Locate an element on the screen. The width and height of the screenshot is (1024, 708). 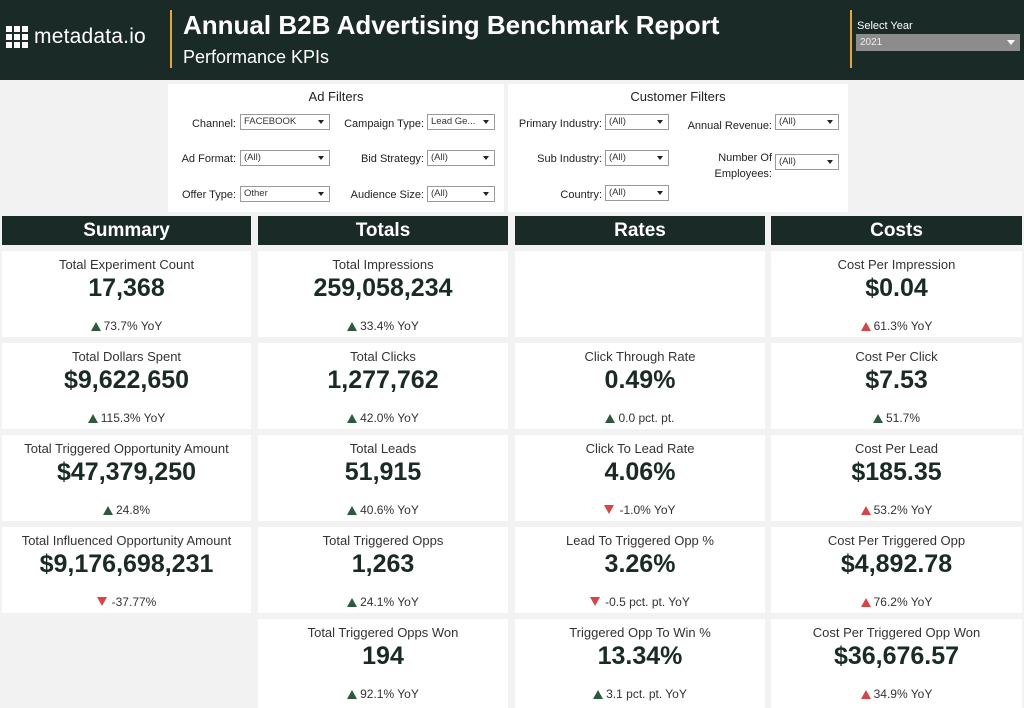
year-label: Select Year is located at coordinates (885, 26).